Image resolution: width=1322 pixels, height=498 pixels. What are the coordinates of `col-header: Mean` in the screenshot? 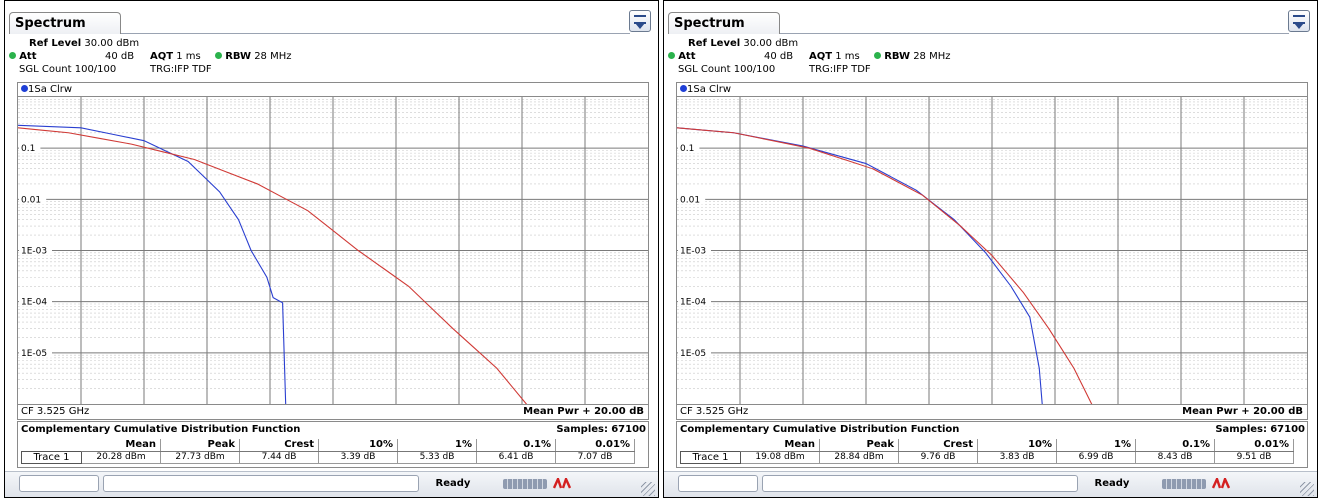 It's located at (121, 445).